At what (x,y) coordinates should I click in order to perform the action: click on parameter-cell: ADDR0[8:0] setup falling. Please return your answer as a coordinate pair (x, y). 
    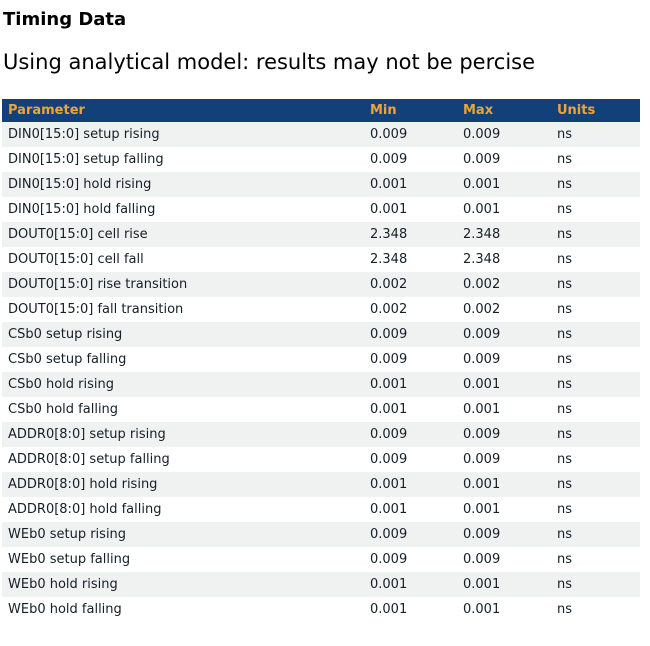
    Looking at the image, I should click on (183, 459).